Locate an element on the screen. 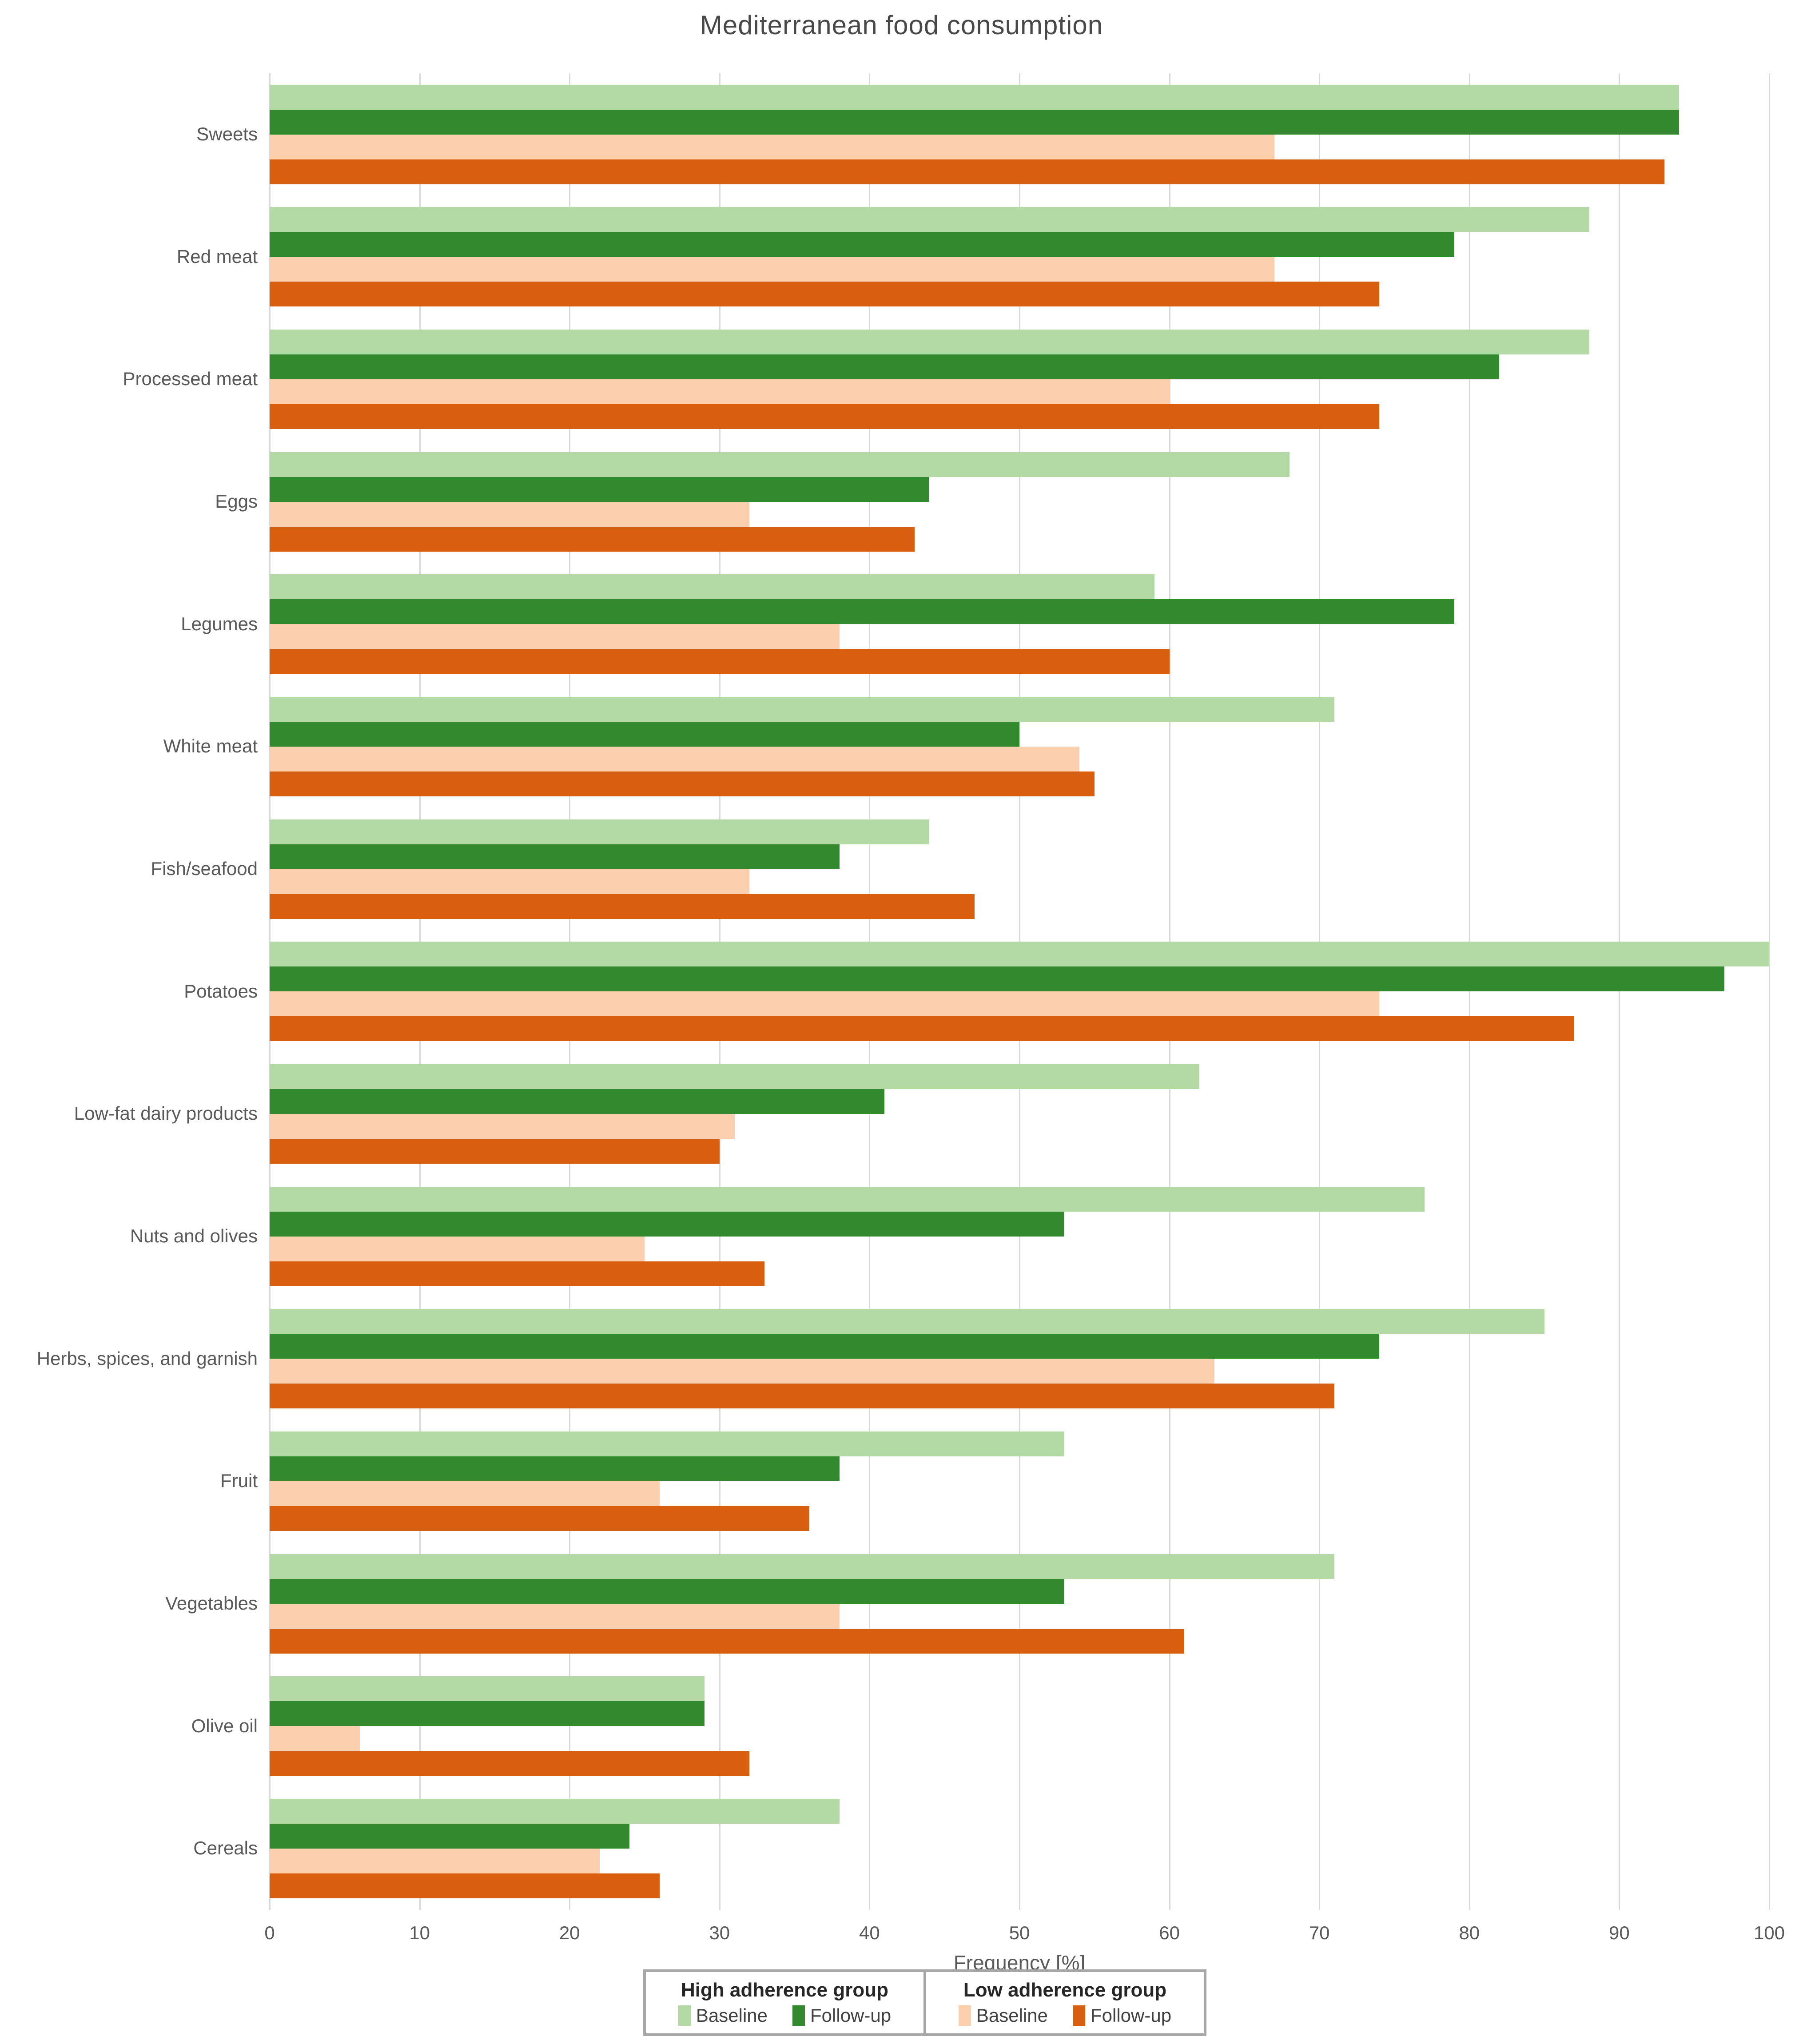 This screenshot has width=1803, height=2044. x-tick-label: 60 is located at coordinates (1170, 1932).